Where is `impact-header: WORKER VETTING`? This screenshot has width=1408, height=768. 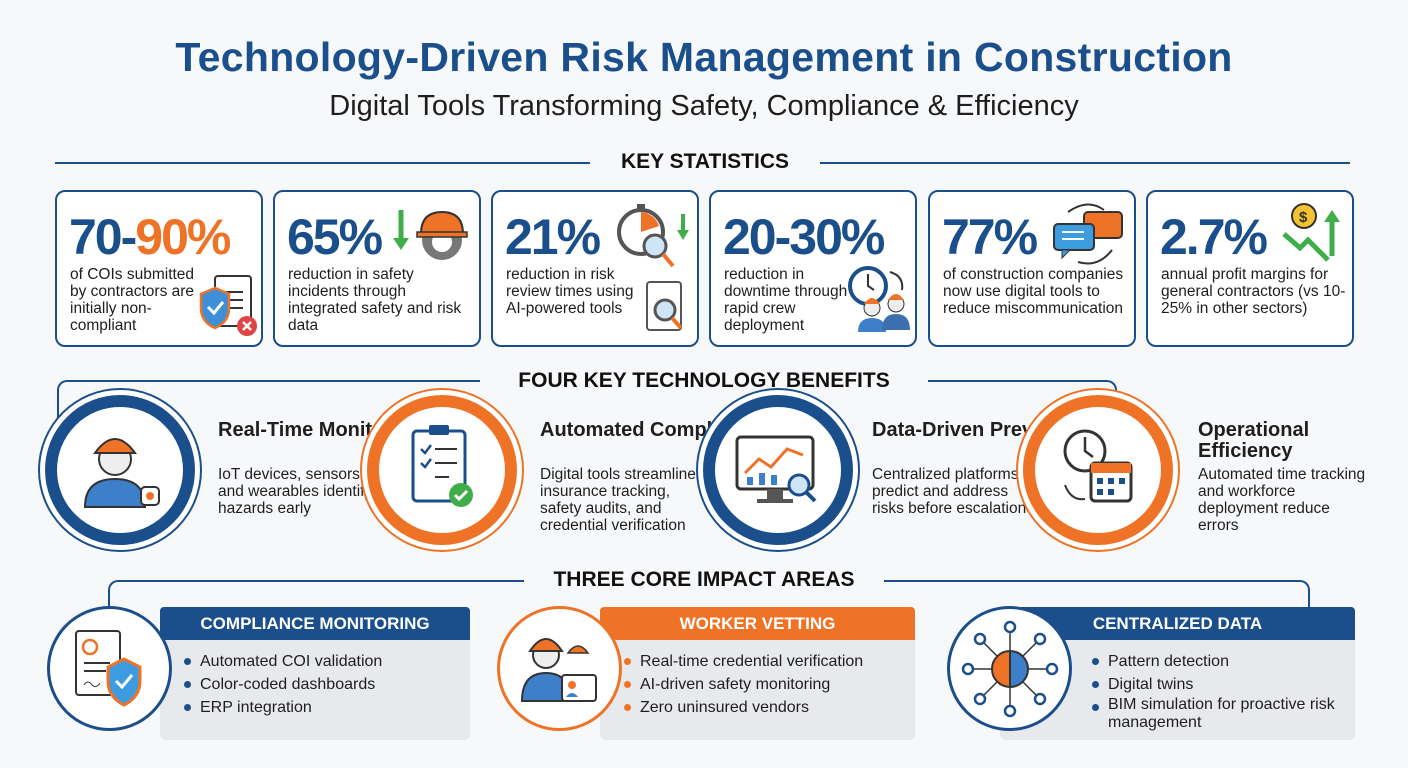
impact-header: WORKER VETTING is located at coordinates (757, 623).